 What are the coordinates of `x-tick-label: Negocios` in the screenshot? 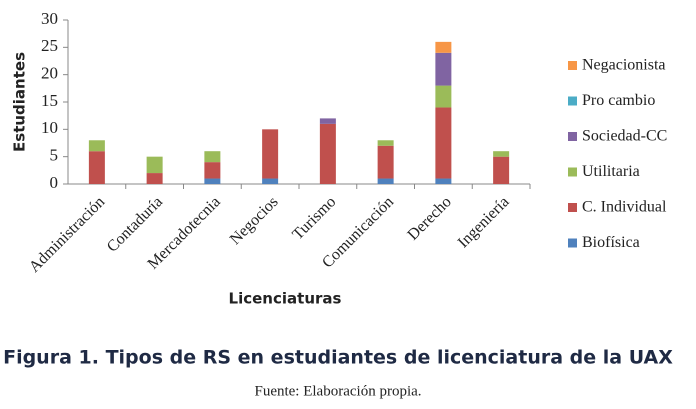 It's located at (254, 220).